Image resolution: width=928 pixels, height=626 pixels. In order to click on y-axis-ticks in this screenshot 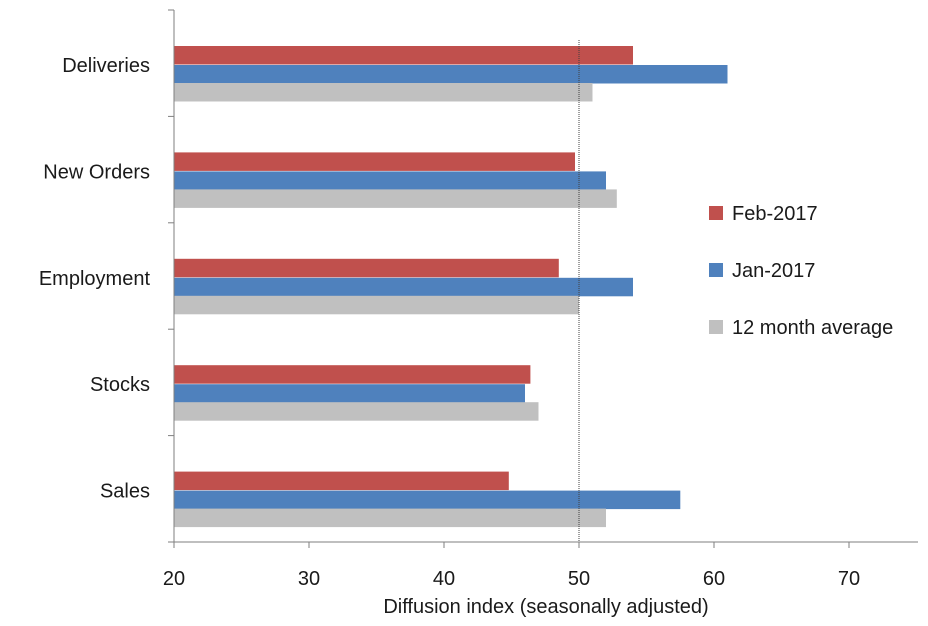, I will do `click(171, 276)`.